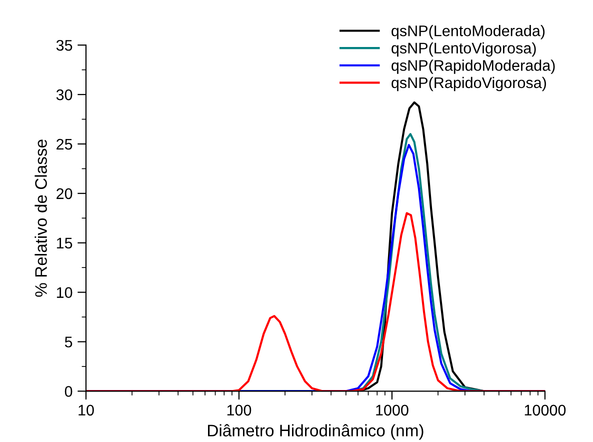 This screenshot has height=442, width=593. I want to click on x-tick-label: 100, so click(239, 410).